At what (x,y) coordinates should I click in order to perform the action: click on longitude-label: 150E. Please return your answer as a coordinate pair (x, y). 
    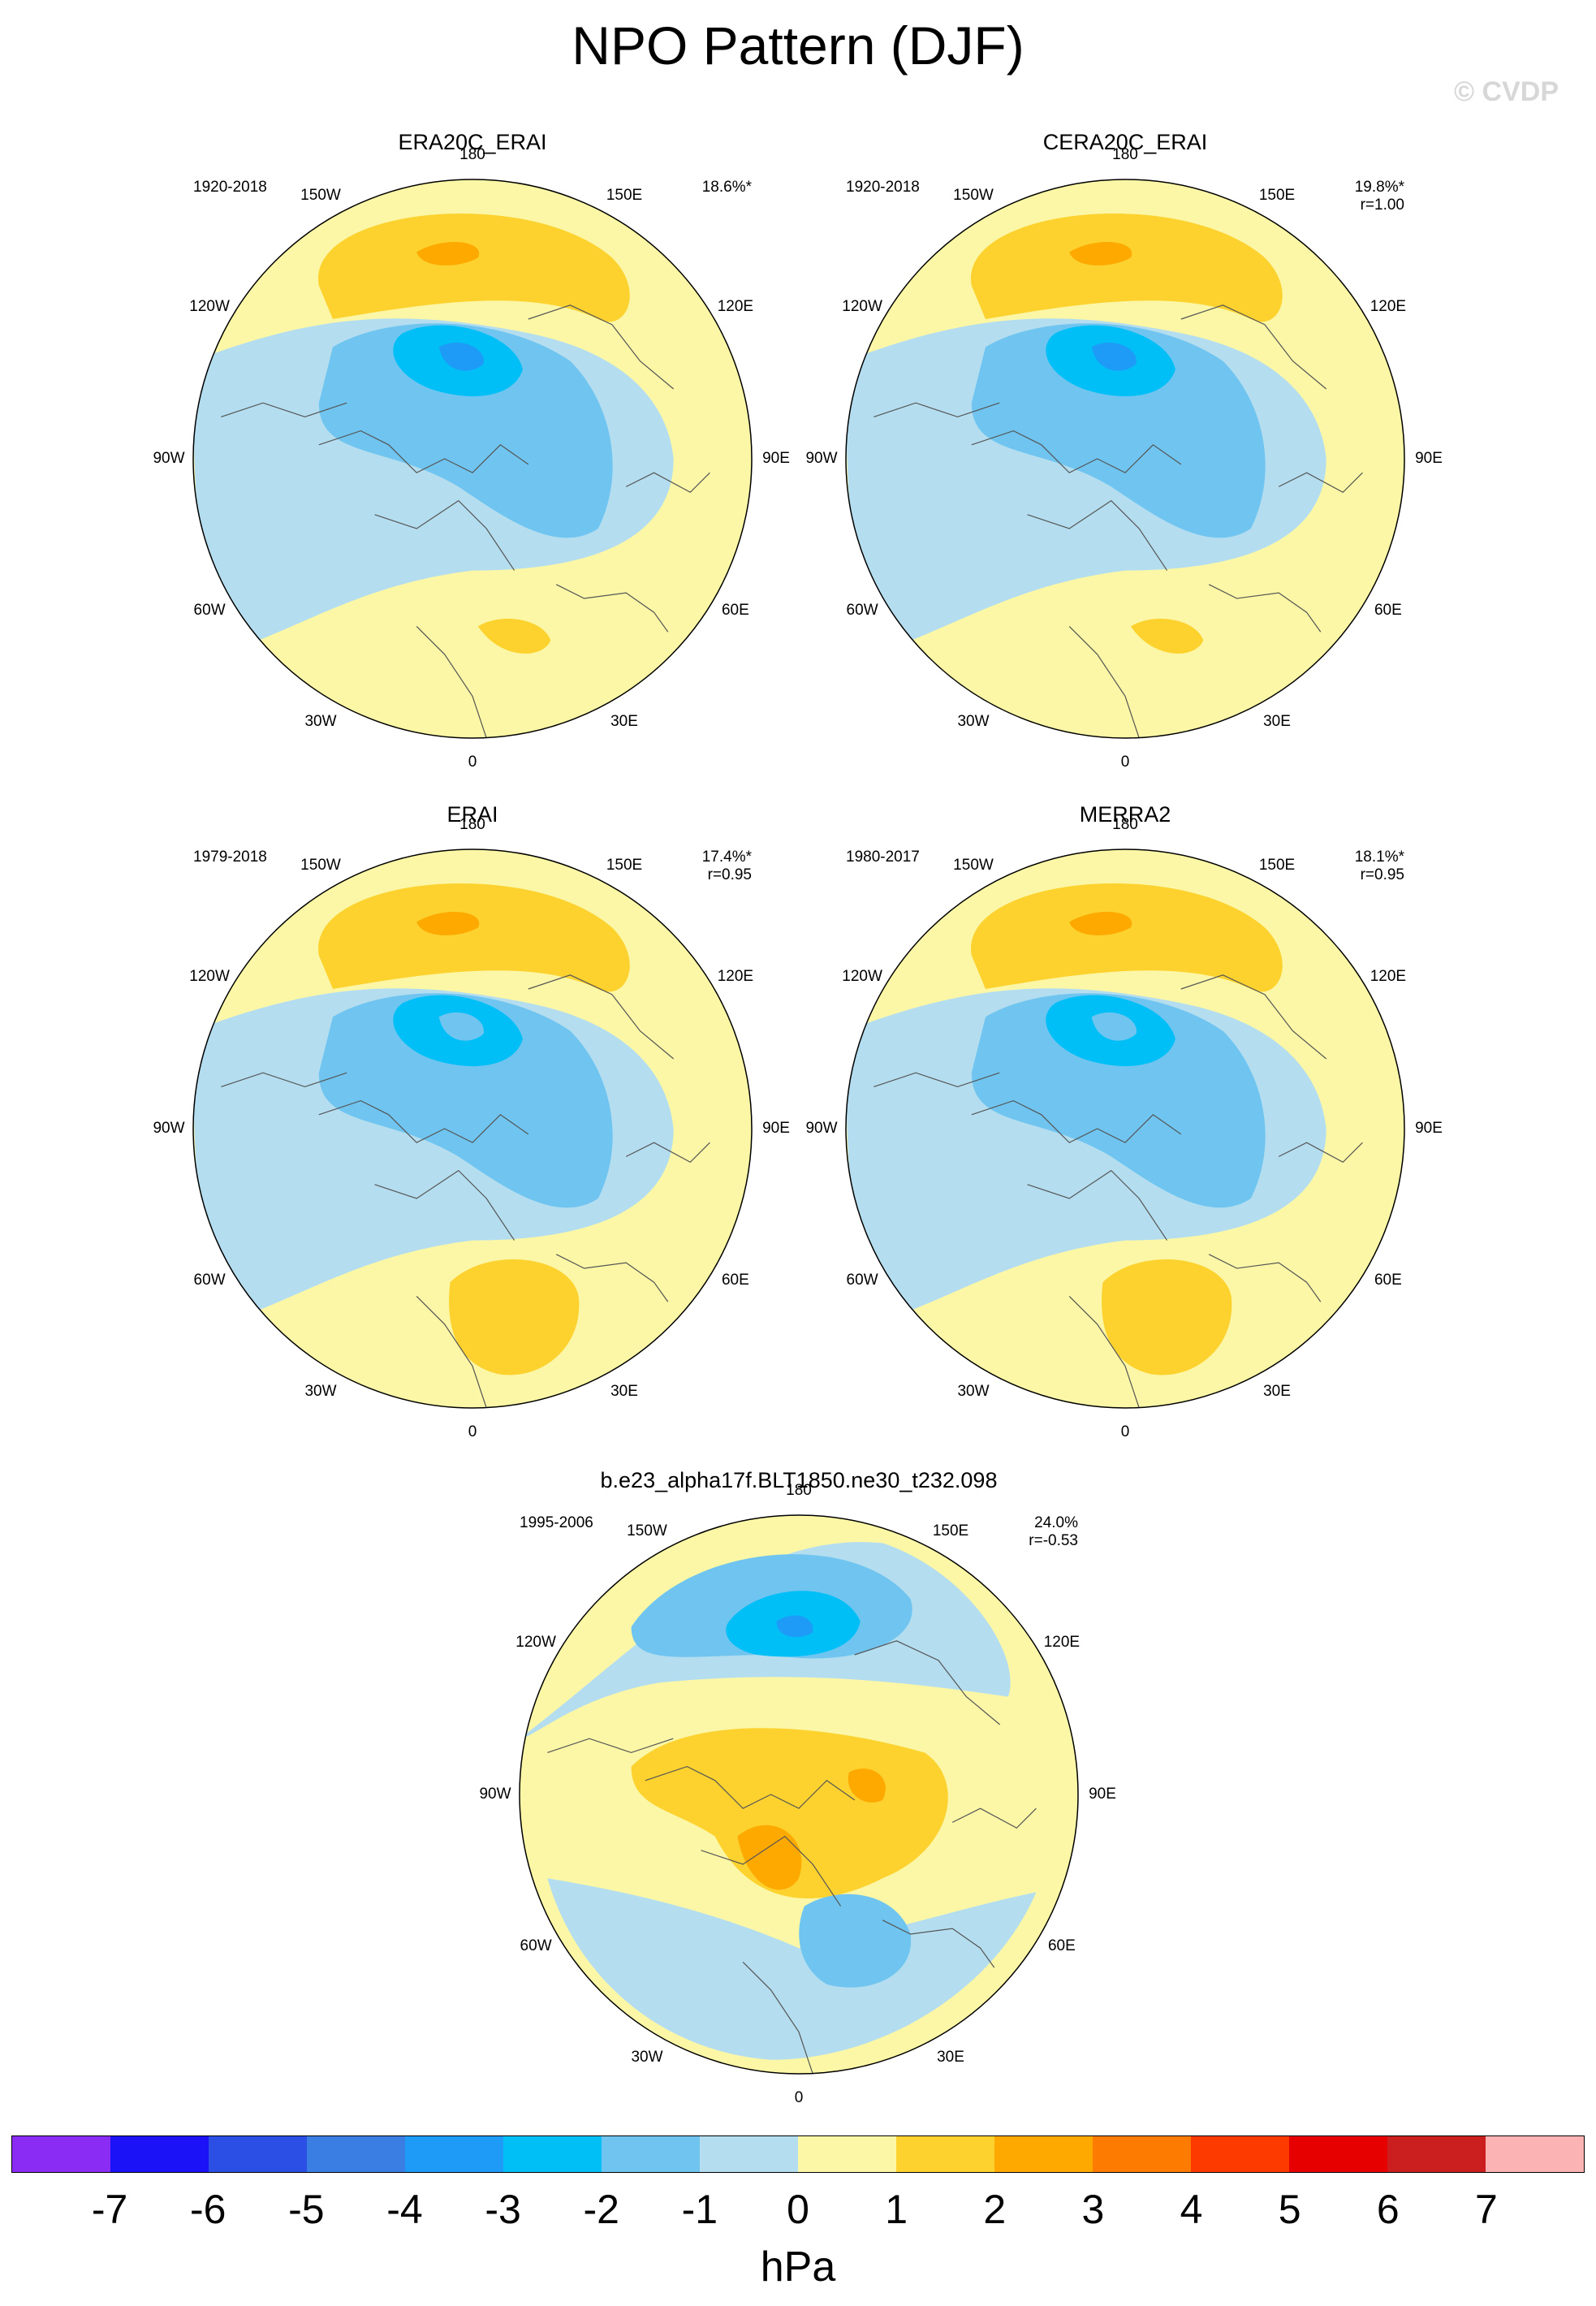
    Looking at the image, I should click on (950, 1531).